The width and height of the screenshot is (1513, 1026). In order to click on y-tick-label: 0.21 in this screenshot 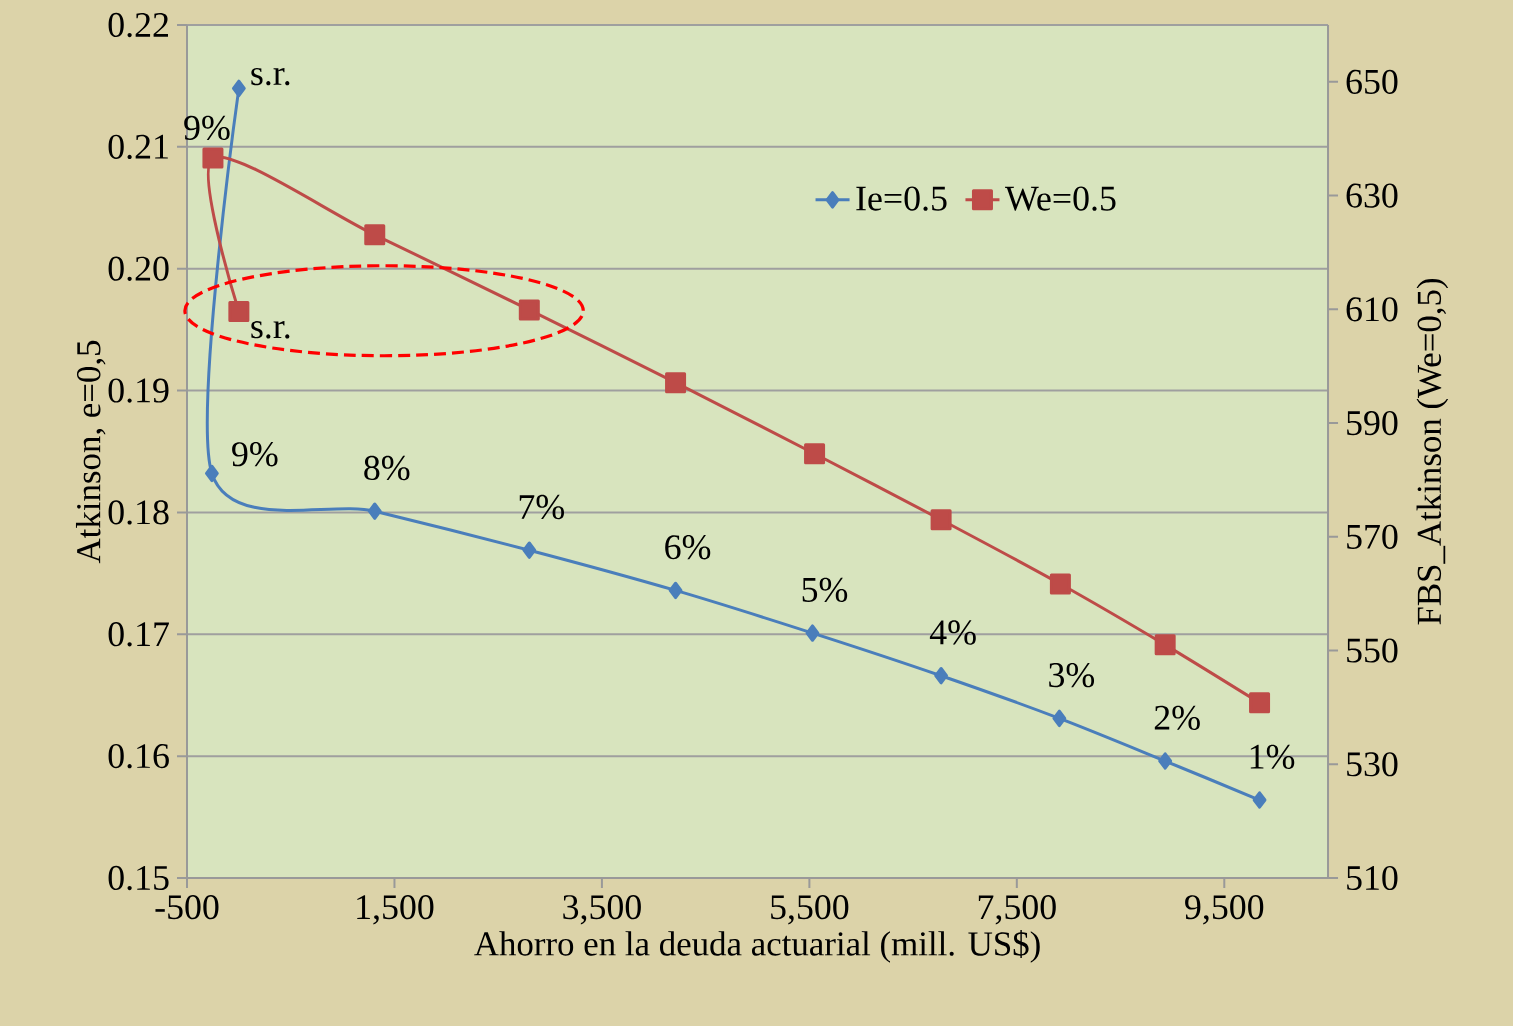, I will do `click(138, 147)`.